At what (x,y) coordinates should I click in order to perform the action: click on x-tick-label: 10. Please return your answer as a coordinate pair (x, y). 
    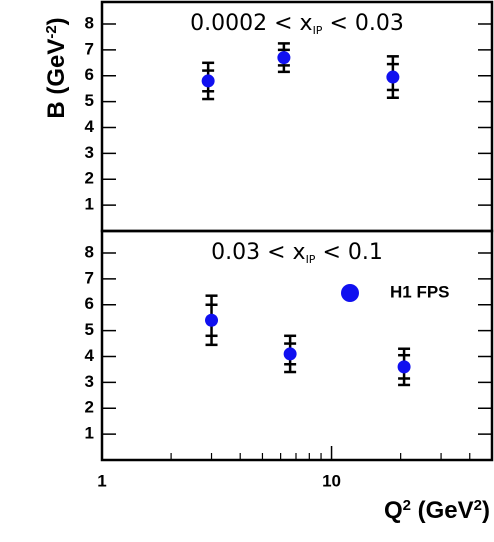
    Looking at the image, I should click on (331, 480).